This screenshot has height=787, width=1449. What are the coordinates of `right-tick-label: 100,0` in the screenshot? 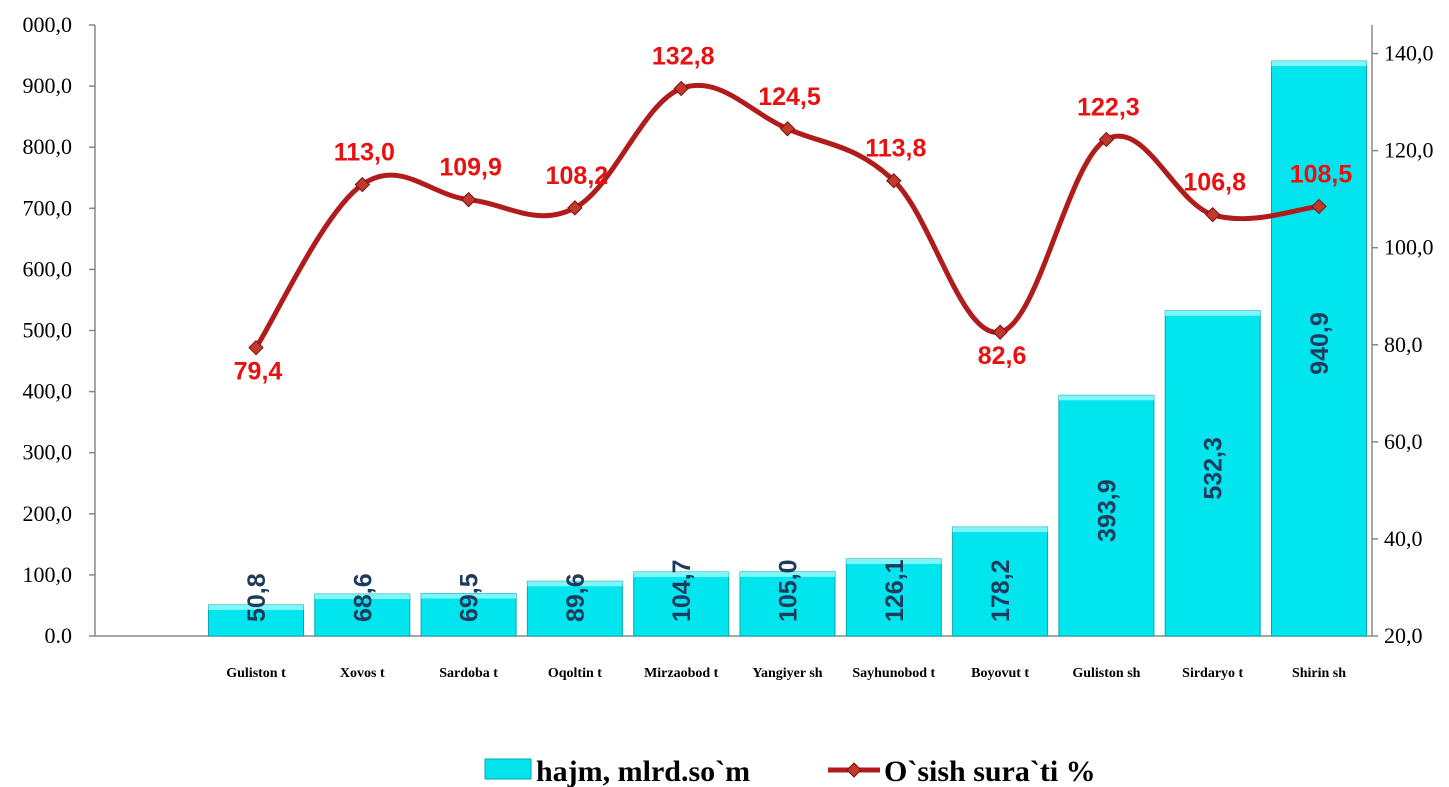 It's located at (1409, 247).